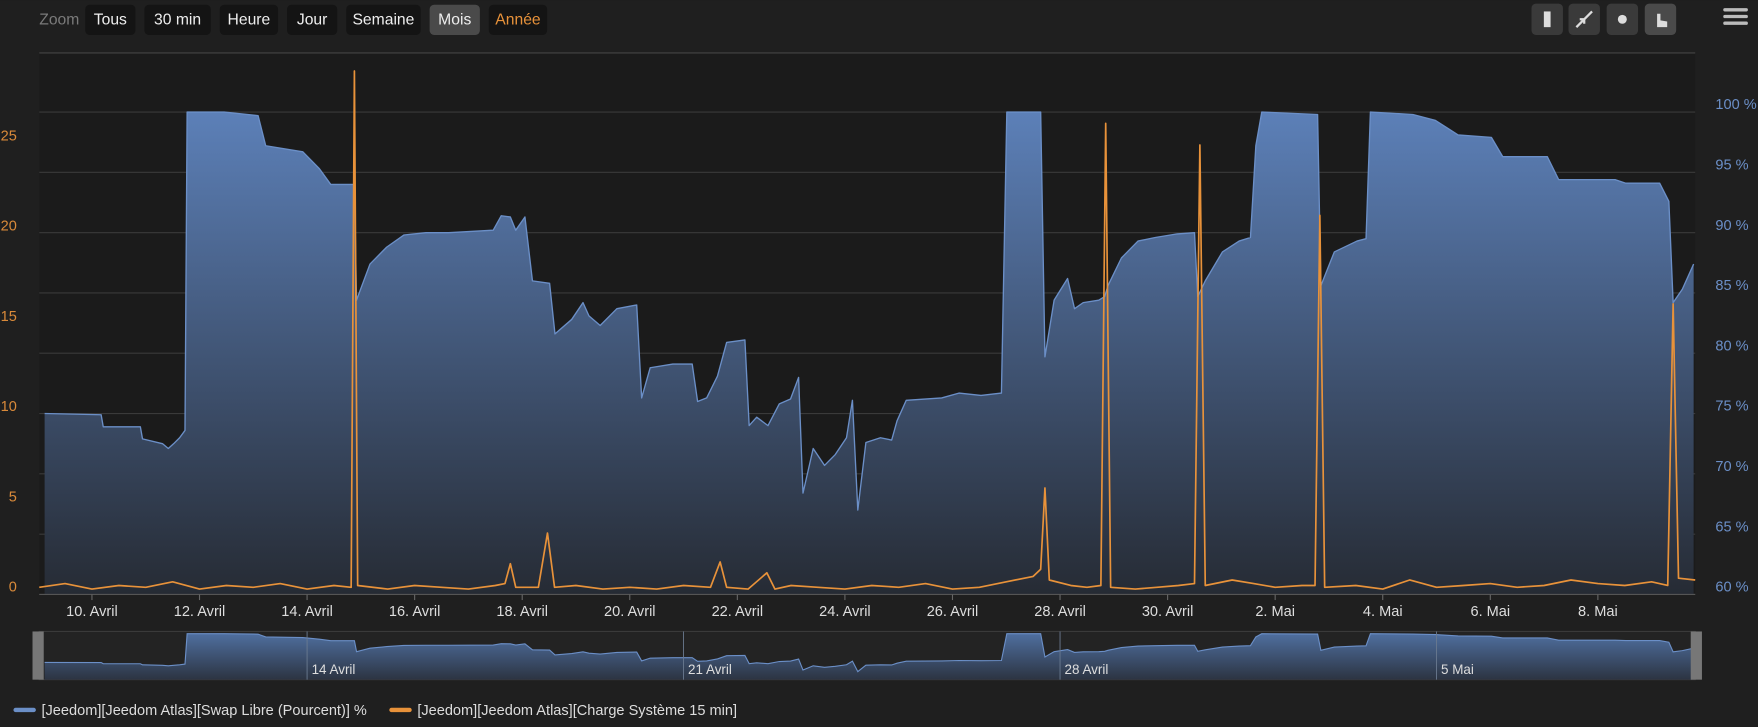  What do you see at coordinates (1383, 612) in the screenshot?
I see `x-tick-label: 4. Mai` at bounding box center [1383, 612].